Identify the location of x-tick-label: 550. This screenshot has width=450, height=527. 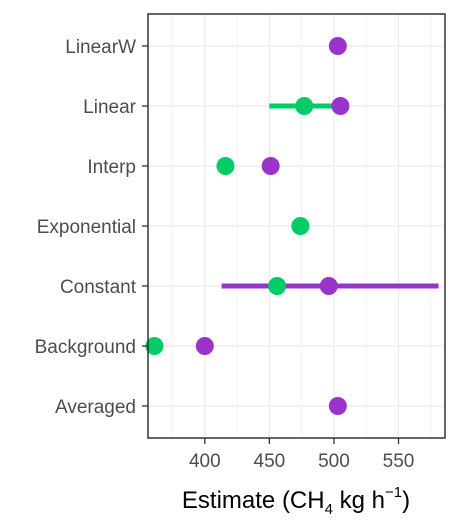
(399, 461).